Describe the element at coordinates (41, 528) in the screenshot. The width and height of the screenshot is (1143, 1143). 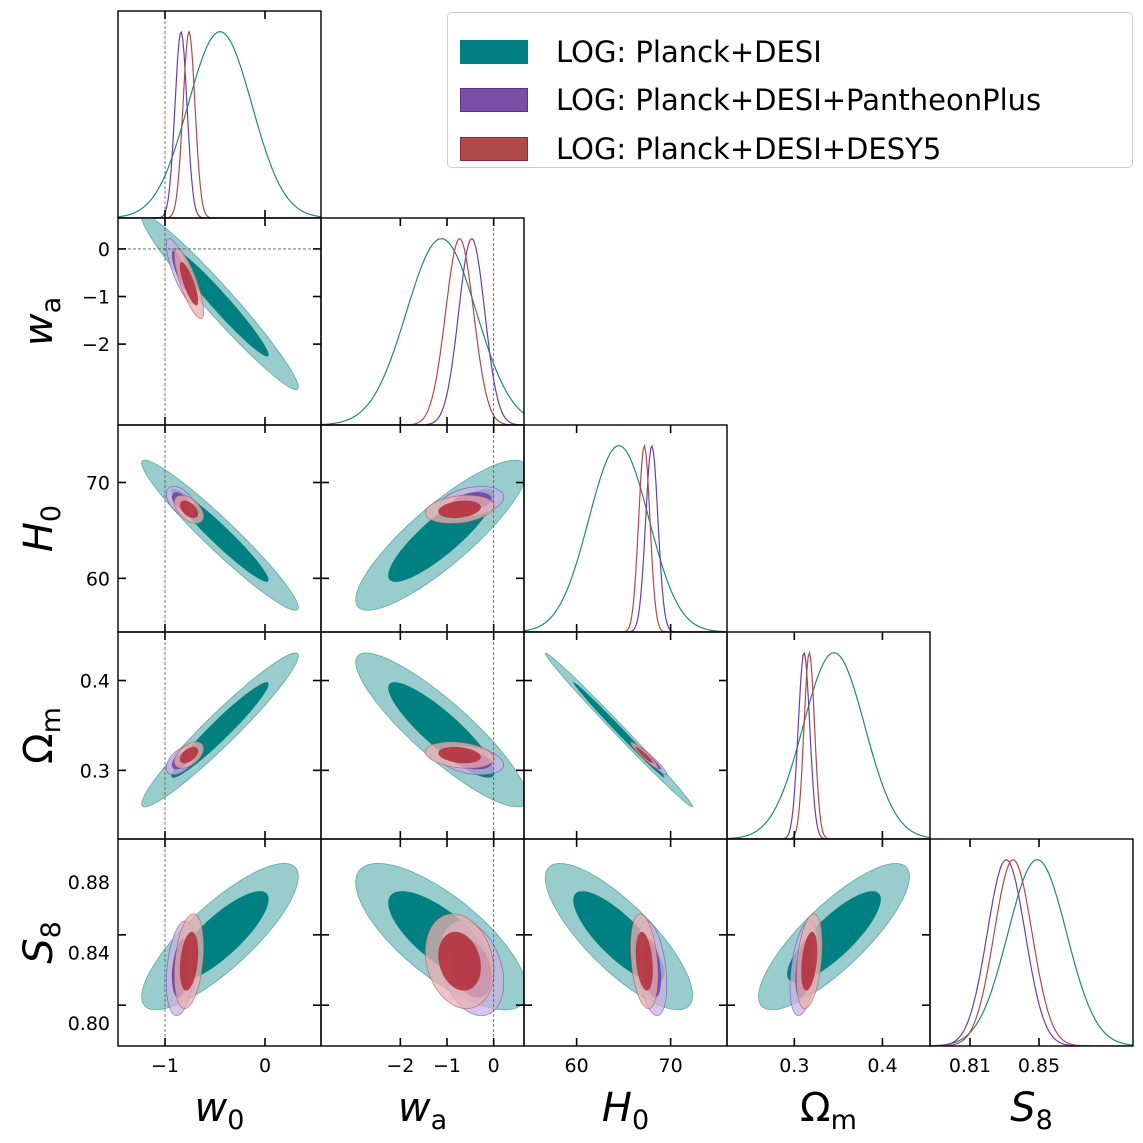
I see `y-axis-label-H0: H0` at that location.